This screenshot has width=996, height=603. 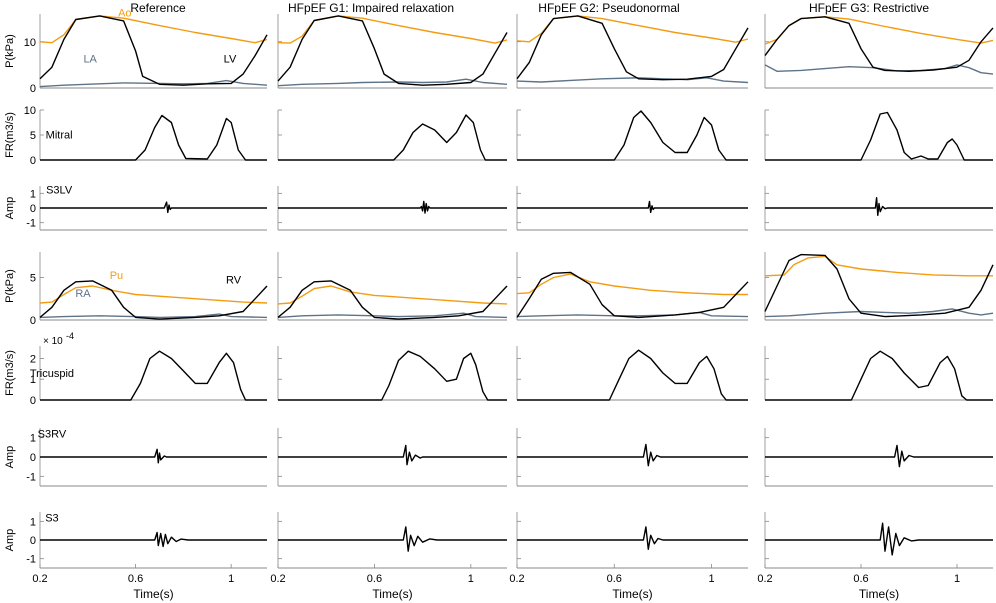 I want to click on panel-s3rv-0: -1 0 1 S3RV, so click(x=146, y=457).